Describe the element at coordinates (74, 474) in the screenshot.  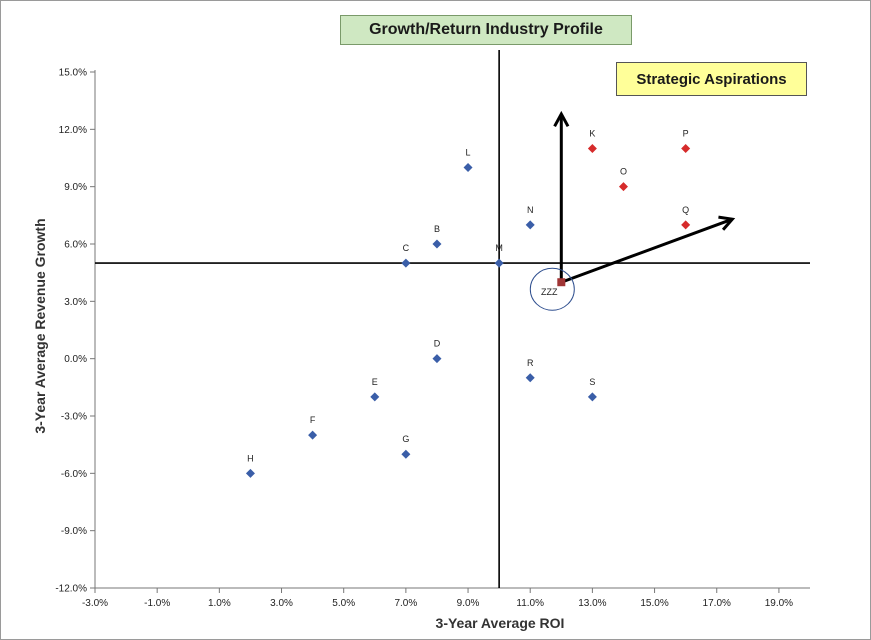
I see `y-tick-label: -6.0%` at that location.